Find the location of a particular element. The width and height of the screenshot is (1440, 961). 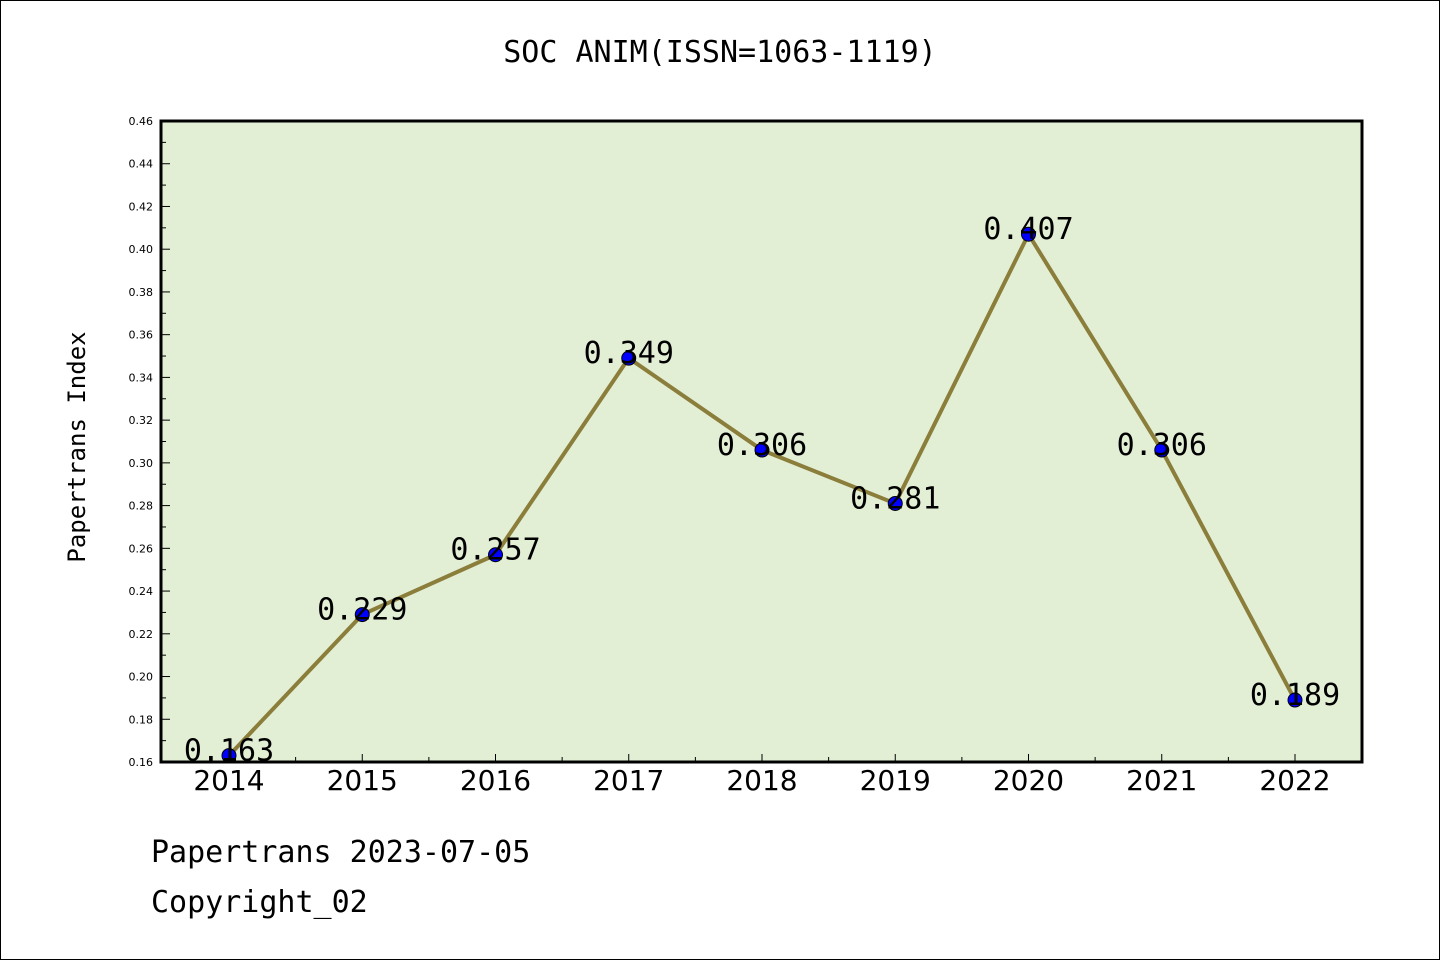

y-tick-label: 0.20 is located at coordinates (141, 677).